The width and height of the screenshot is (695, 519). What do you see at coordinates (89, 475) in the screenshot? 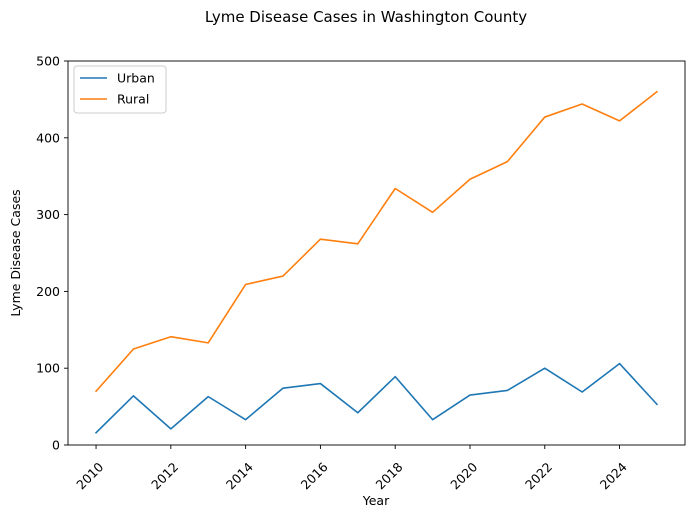
I see `x-tick-label: 2010` at bounding box center [89, 475].